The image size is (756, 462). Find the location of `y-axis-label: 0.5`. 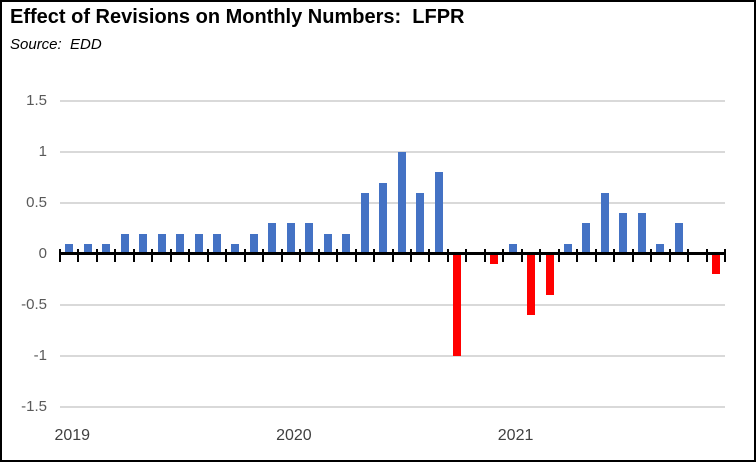

y-axis-label: 0.5 is located at coordinates (36, 202).